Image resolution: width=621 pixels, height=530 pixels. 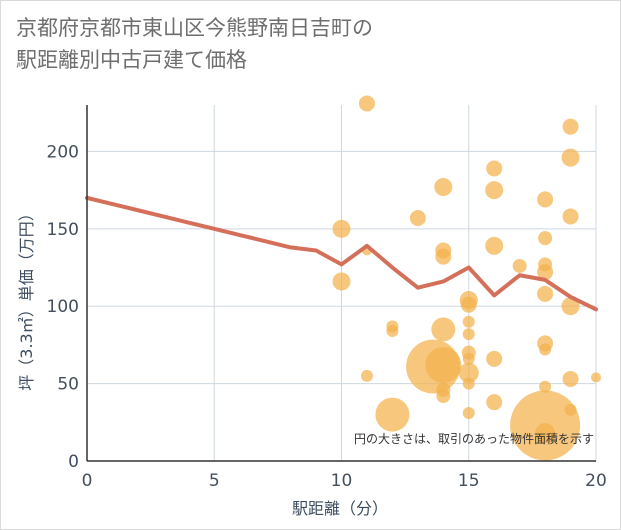 I want to click on y-tick-label: 50, so click(x=68, y=385).